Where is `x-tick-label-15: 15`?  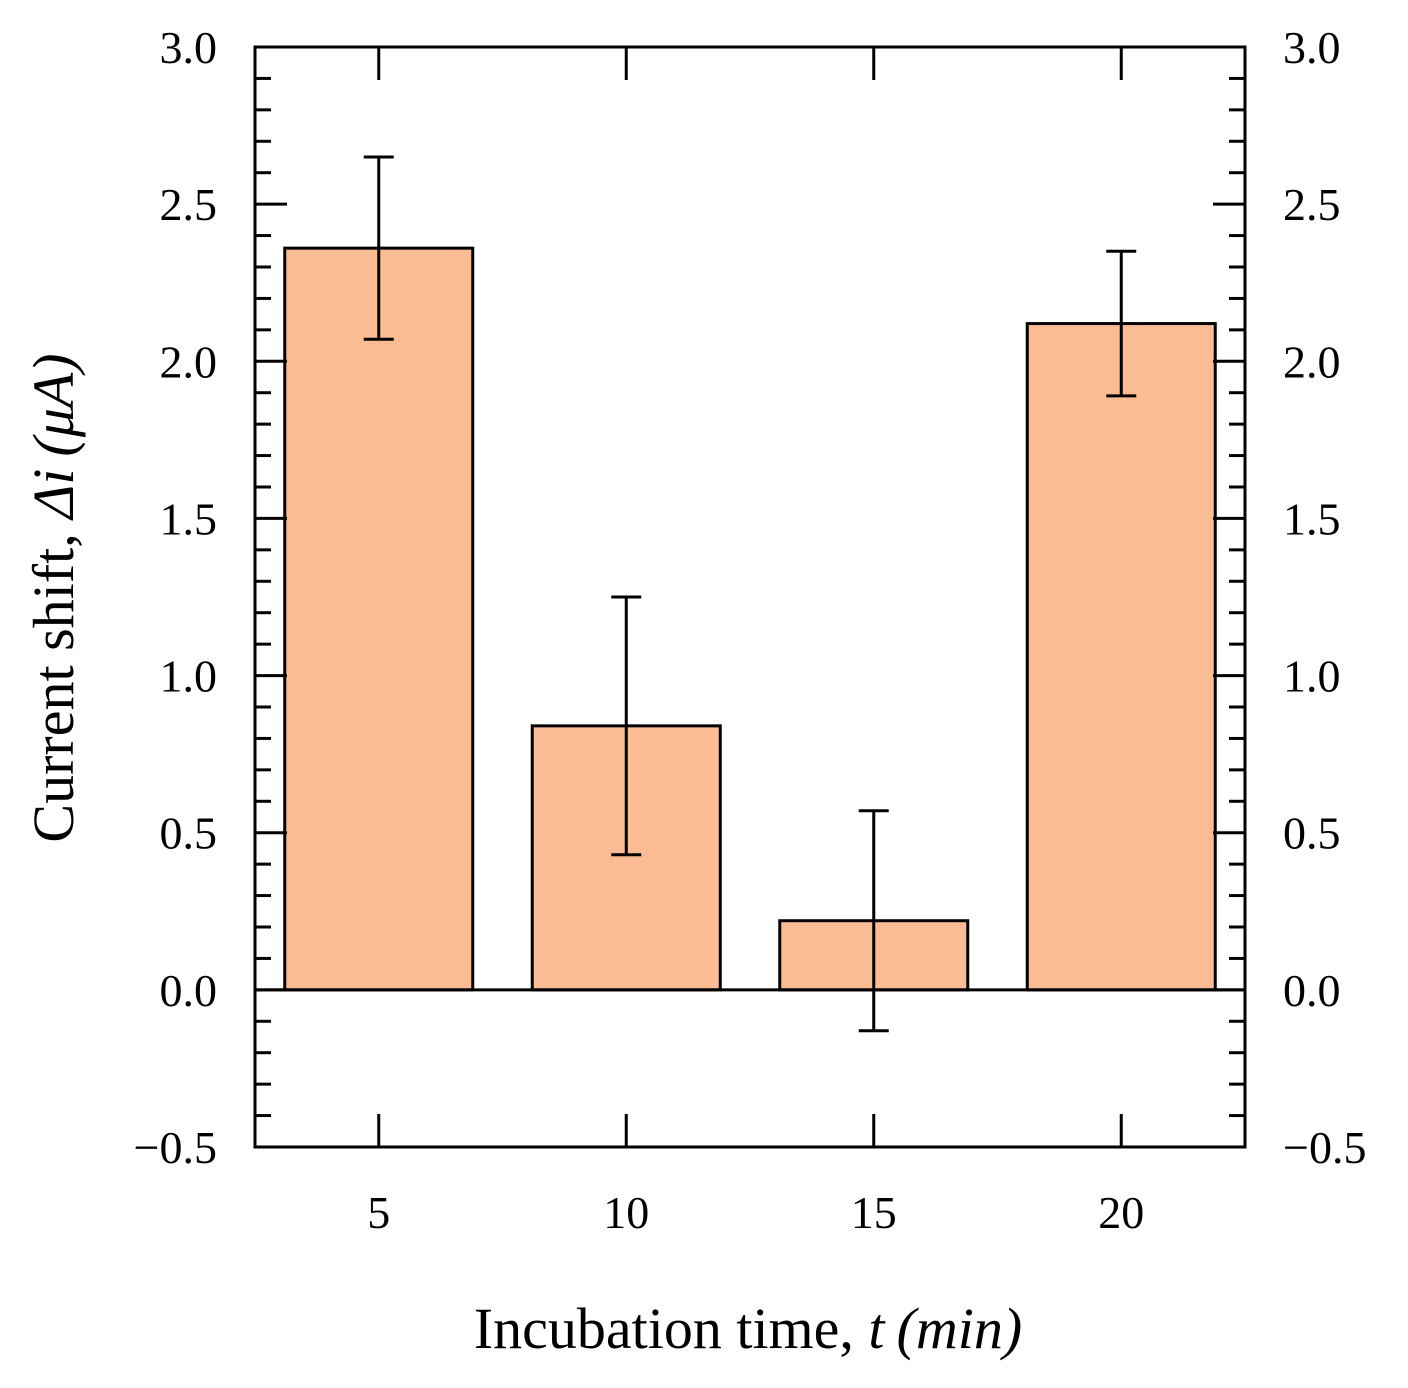 x-tick-label-15: 15 is located at coordinates (874, 1212).